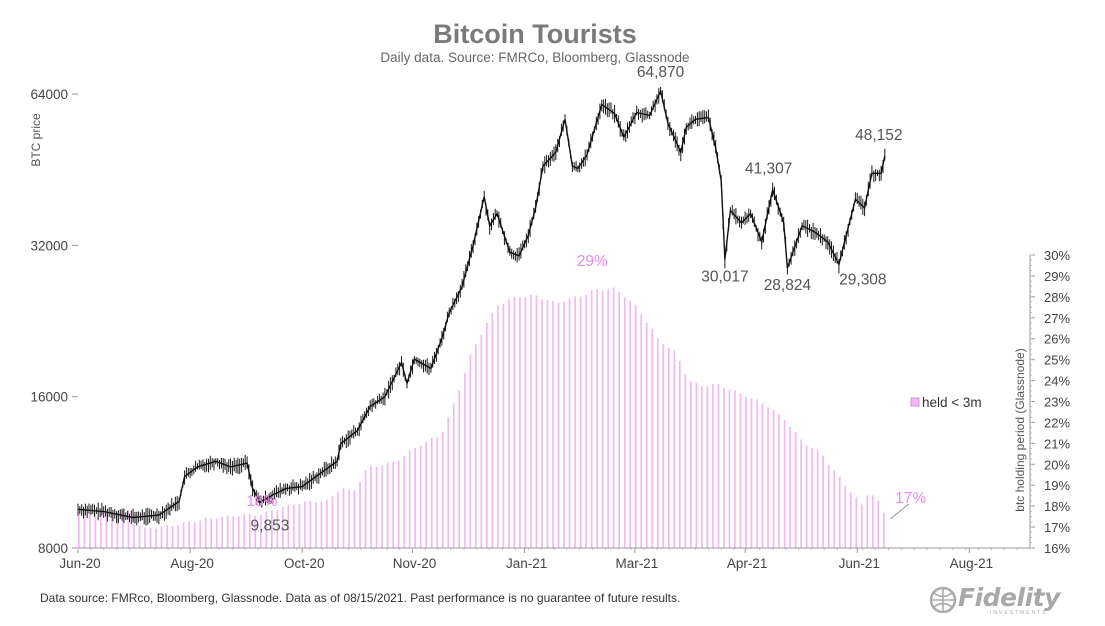  What do you see at coordinates (1057, 443) in the screenshot?
I see `right-tick-label: 21%` at bounding box center [1057, 443].